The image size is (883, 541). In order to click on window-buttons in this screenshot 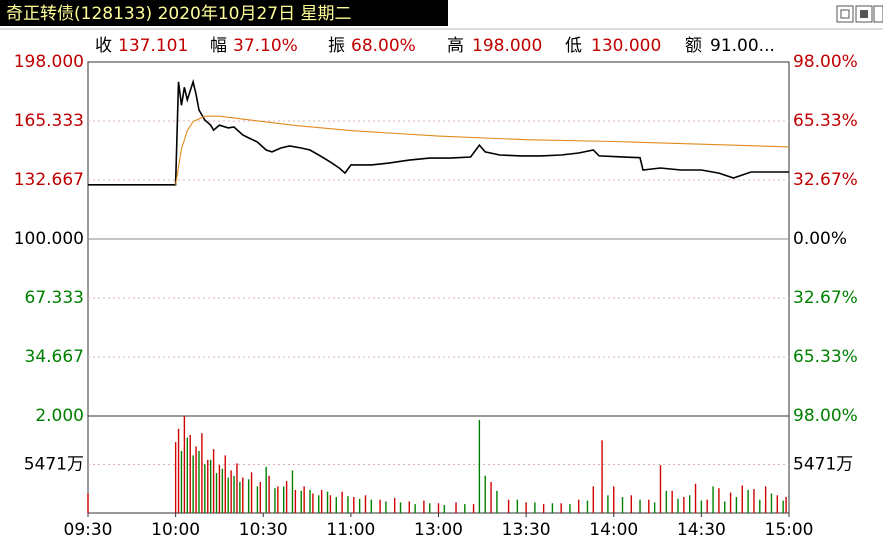, I will do `click(859, 14)`.